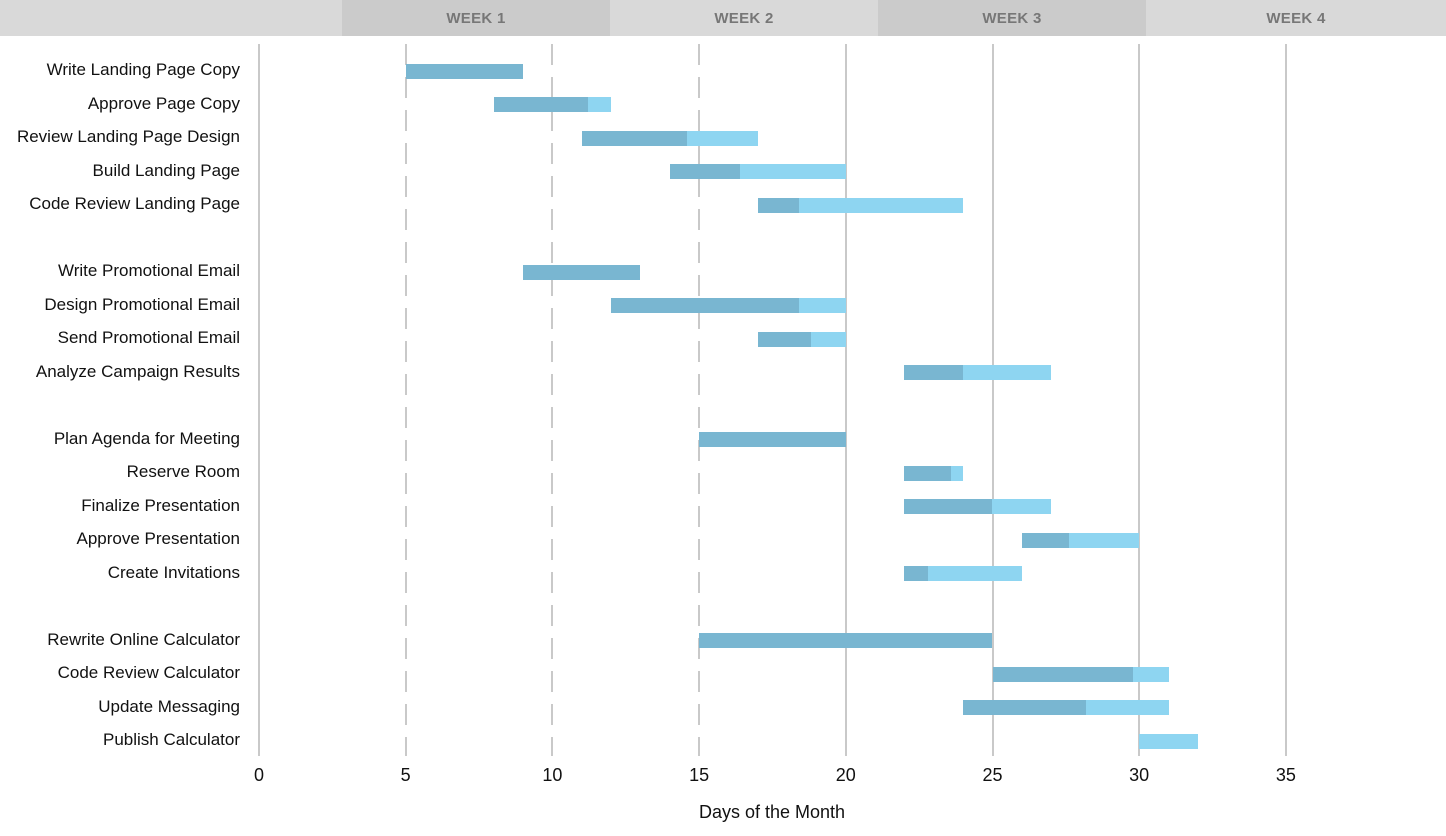 The image size is (1446, 836). What do you see at coordinates (744, 18) in the screenshot?
I see `week-header-cell: WEEK 2` at bounding box center [744, 18].